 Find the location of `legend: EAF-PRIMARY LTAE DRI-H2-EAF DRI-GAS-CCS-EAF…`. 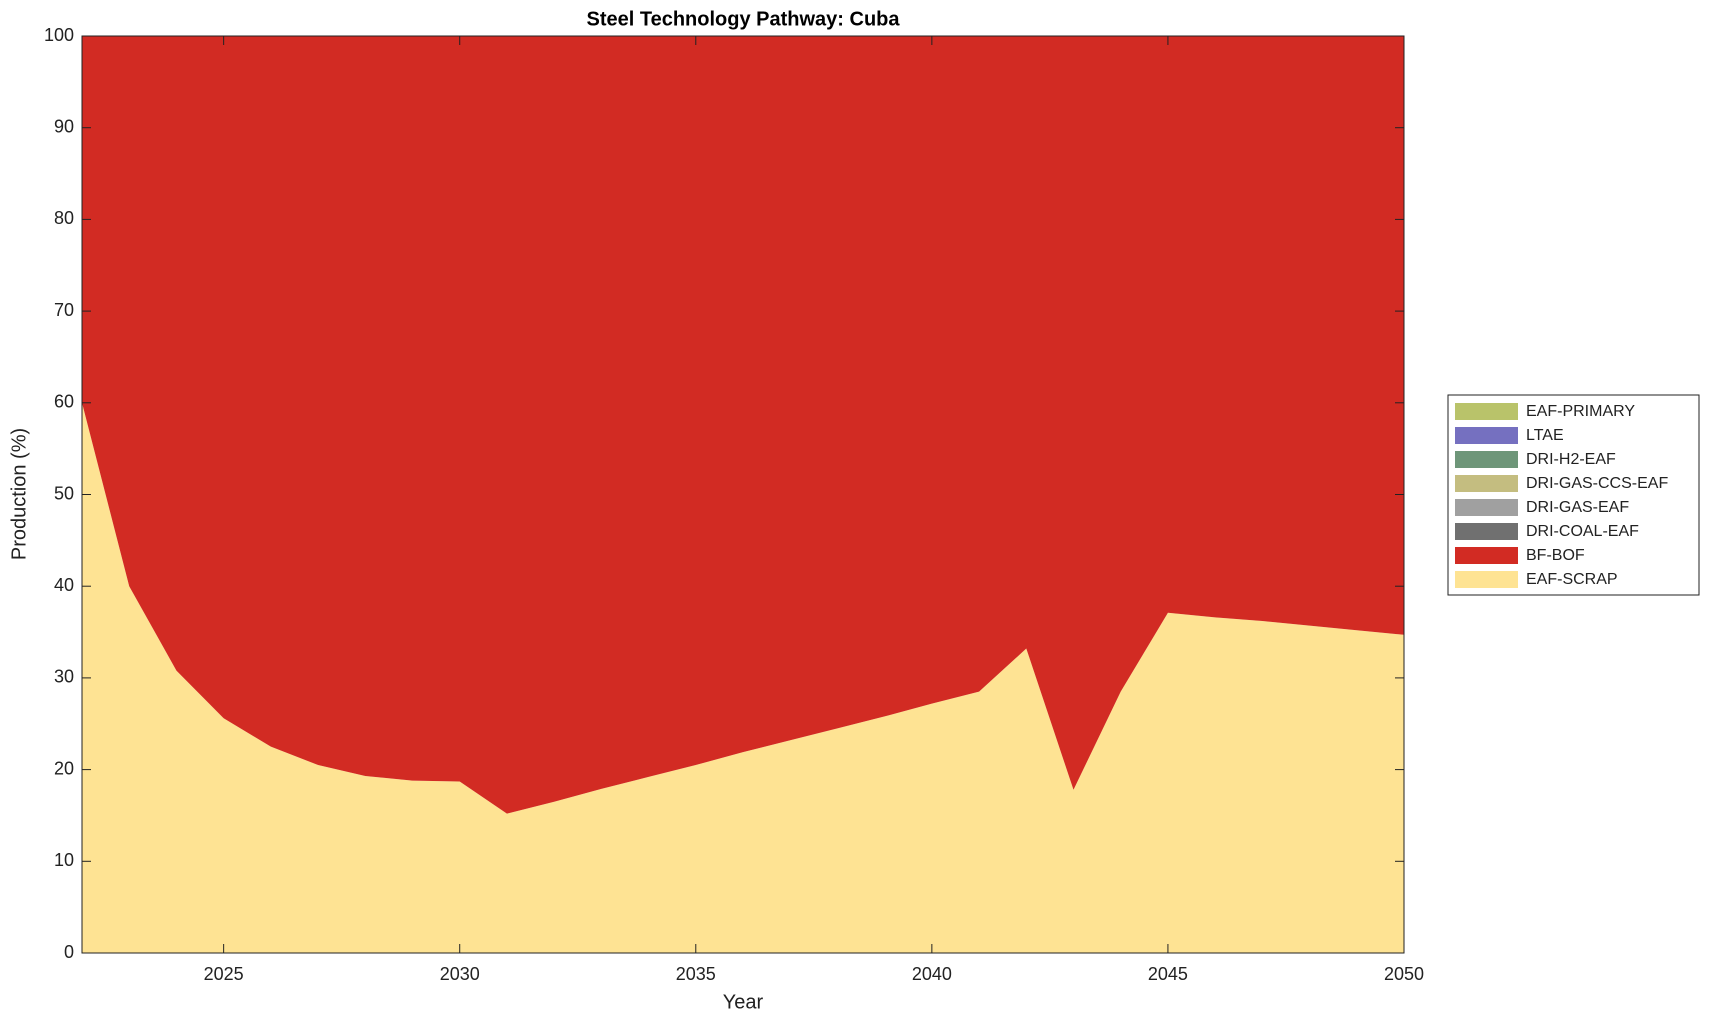

legend: EAF-PRIMARY LTAE DRI-H2-EAF DRI-GAS-CCS-EAF… is located at coordinates (1573, 495).